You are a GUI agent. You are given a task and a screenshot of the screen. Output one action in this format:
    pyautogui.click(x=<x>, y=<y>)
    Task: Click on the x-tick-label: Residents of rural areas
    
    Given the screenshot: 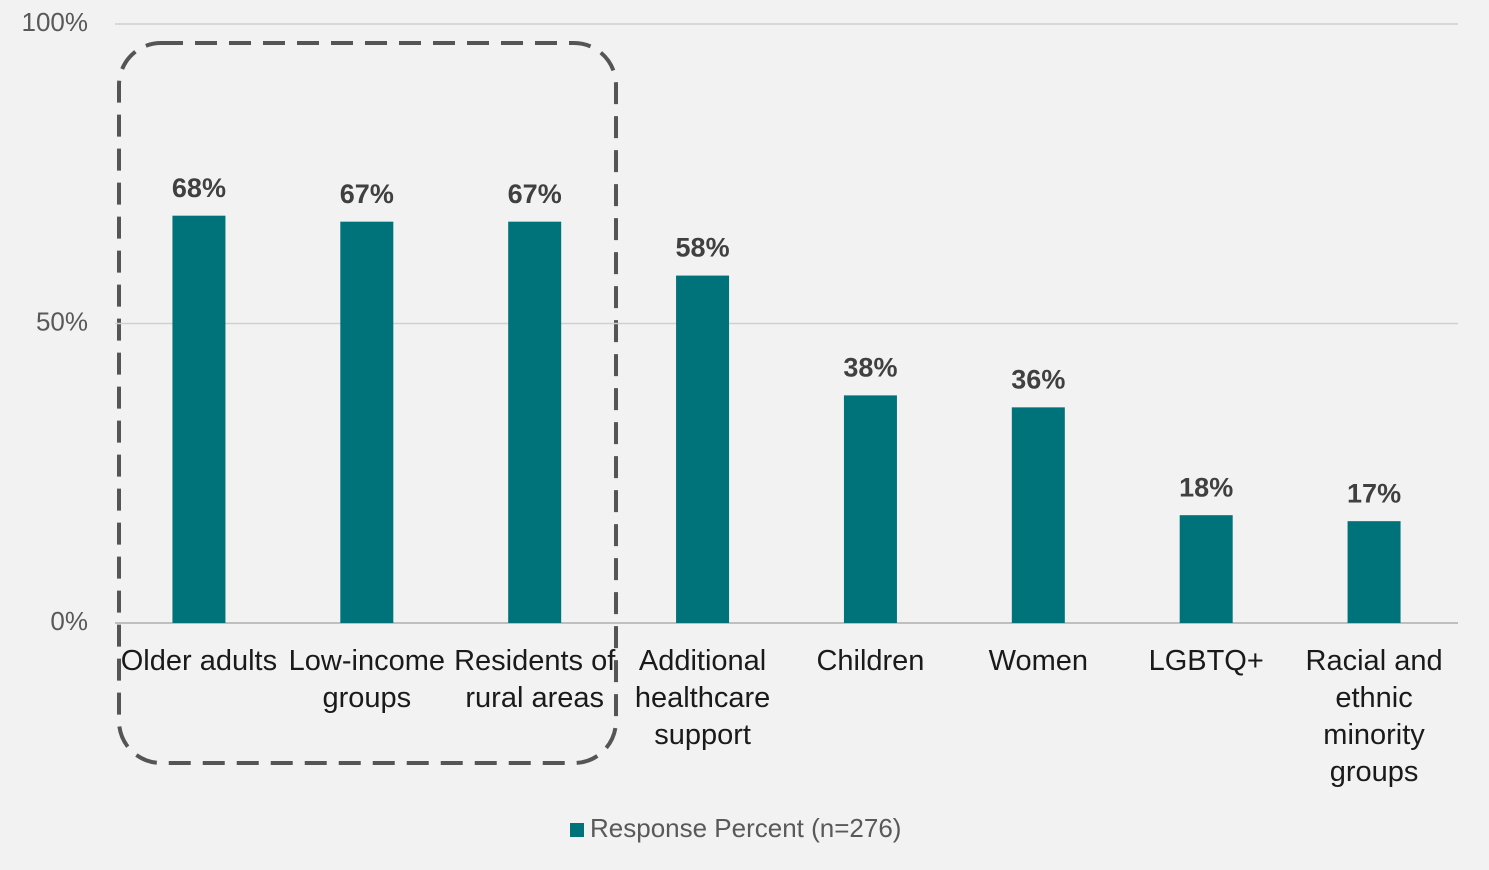 What is the action you would take?
    pyautogui.click(x=535, y=679)
    